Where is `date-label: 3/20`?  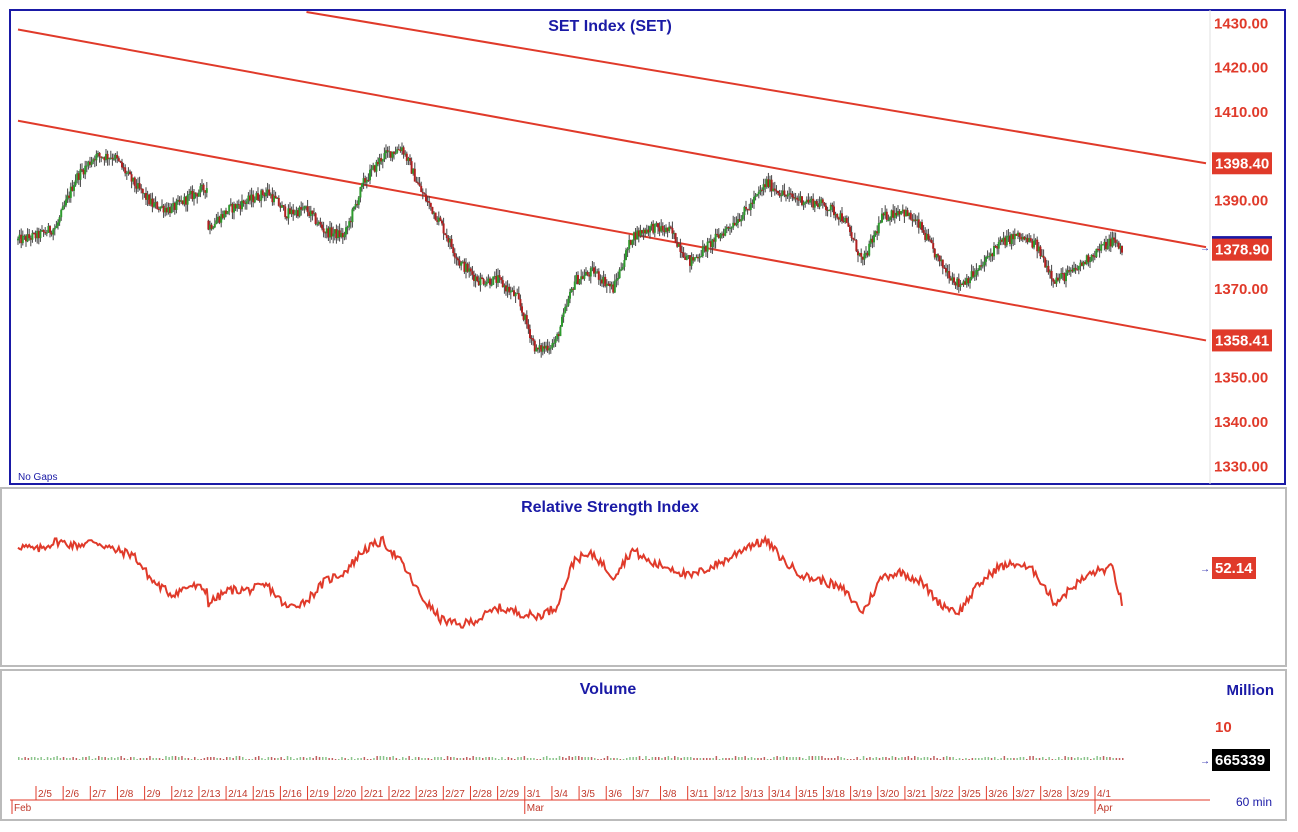
date-label: 3/20 is located at coordinates (890, 794).